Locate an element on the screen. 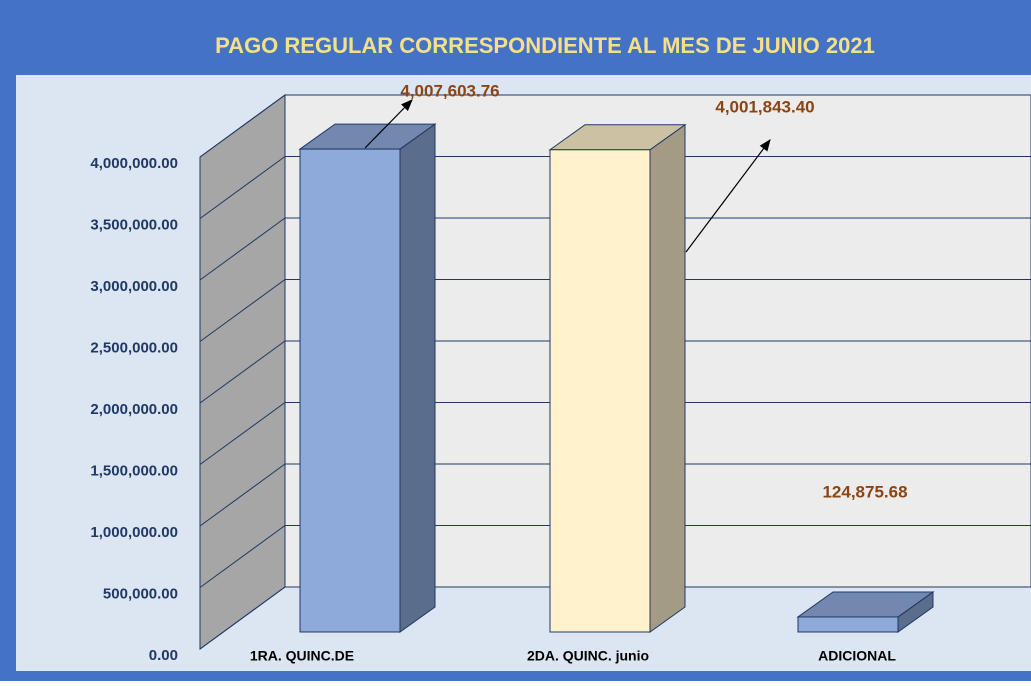 Image resolution: width=1031 pixels, height=686 pixels. y-tick-label: 1,500,000.00 is located at coordinates (134, 470).